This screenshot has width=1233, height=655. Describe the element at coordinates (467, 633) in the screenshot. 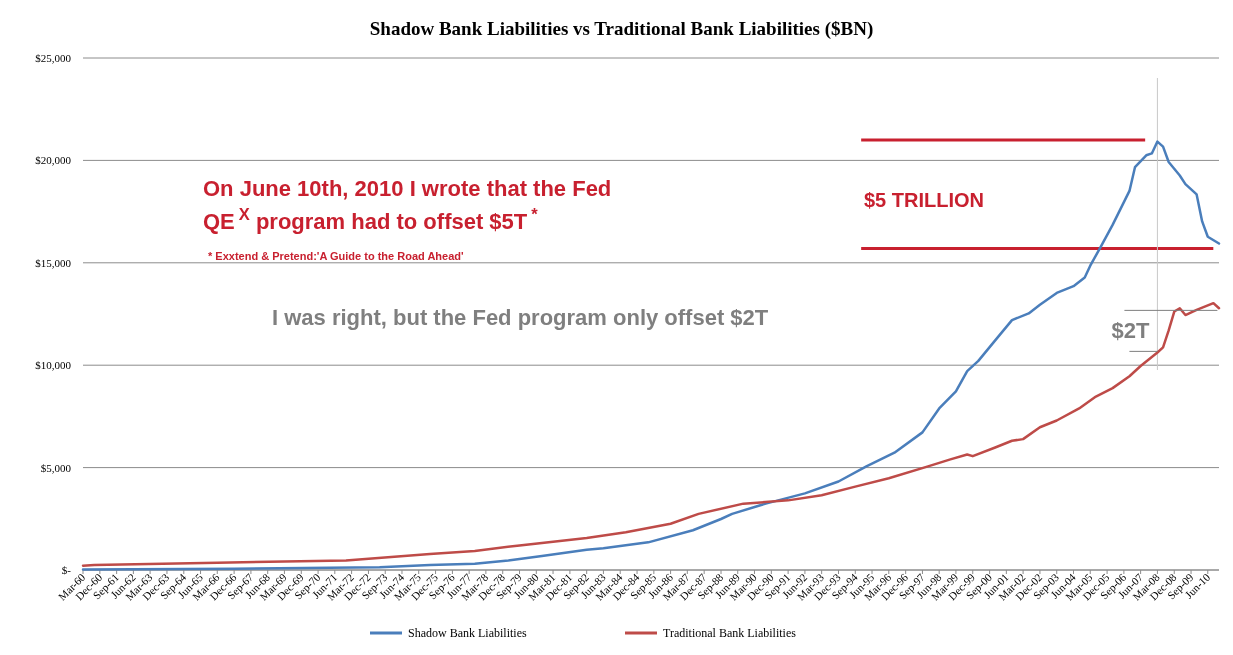

I see `legend-label: Shadow Bank Liabilities` at that location.